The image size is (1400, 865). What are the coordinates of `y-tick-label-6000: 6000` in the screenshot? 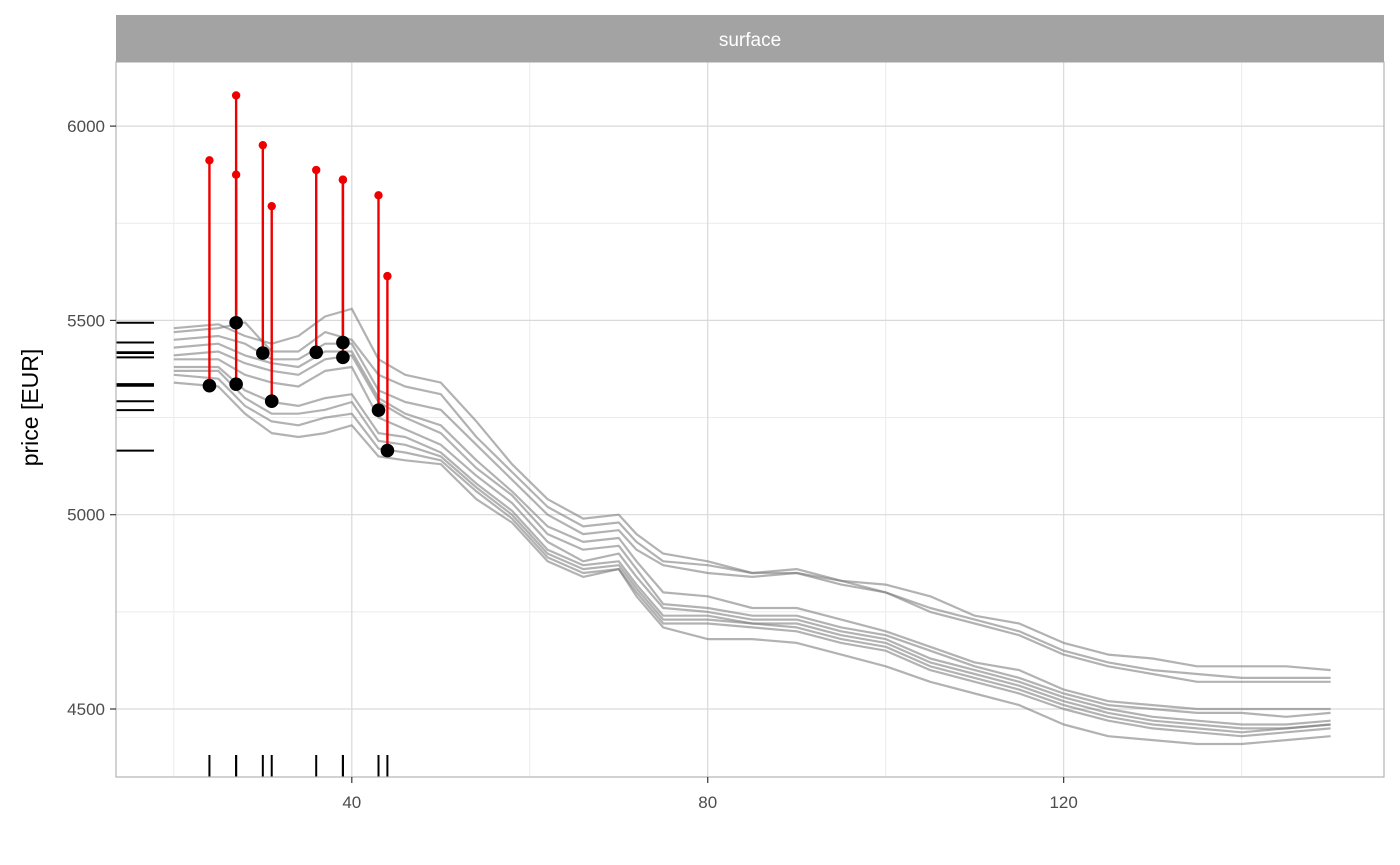 It's located at (86, 126).